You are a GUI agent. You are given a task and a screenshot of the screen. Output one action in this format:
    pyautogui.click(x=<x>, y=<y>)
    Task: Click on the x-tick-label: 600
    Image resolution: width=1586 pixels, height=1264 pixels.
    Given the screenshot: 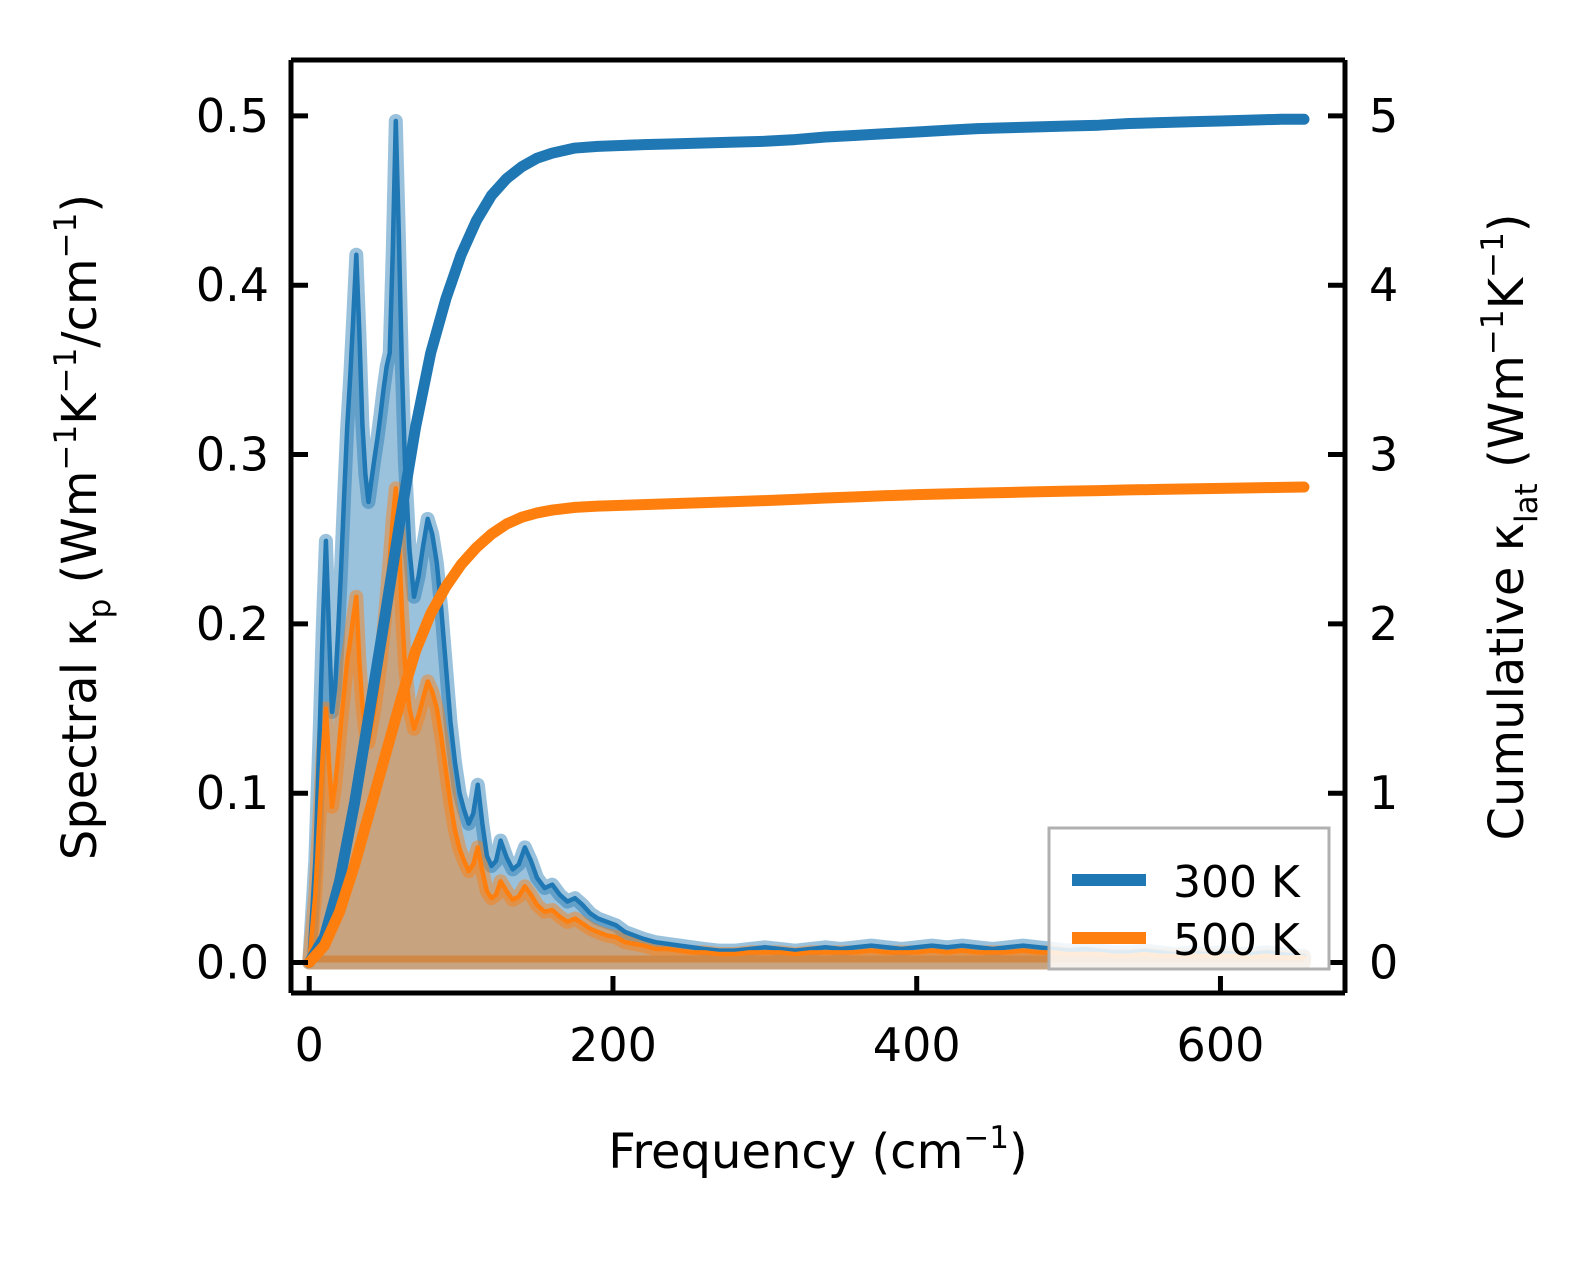 What is the action you would take?
    pyautogui.click(x=1221, y=1045)
    